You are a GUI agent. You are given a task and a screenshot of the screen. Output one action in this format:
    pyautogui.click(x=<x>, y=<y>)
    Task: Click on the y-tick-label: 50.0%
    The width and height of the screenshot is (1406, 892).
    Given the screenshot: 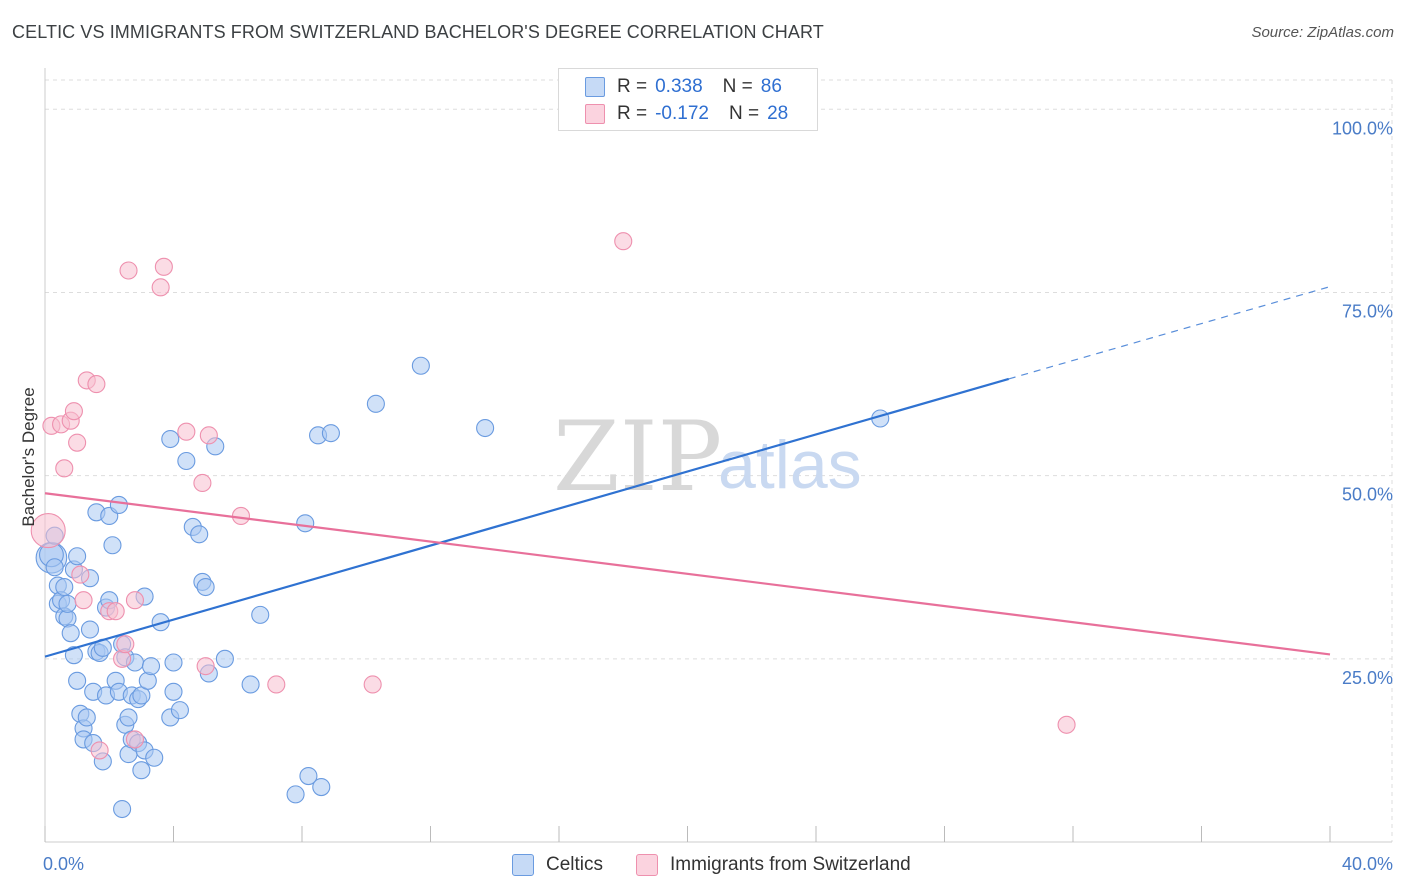 What is the action you would take?
    pyautogui.click(x=1367, y=495)
    